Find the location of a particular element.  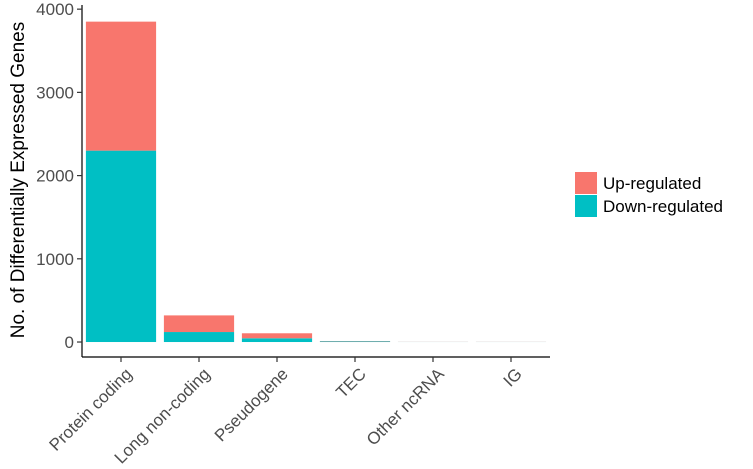

bar-down-regulated-protein-coding is located at coordinates (121, 246).